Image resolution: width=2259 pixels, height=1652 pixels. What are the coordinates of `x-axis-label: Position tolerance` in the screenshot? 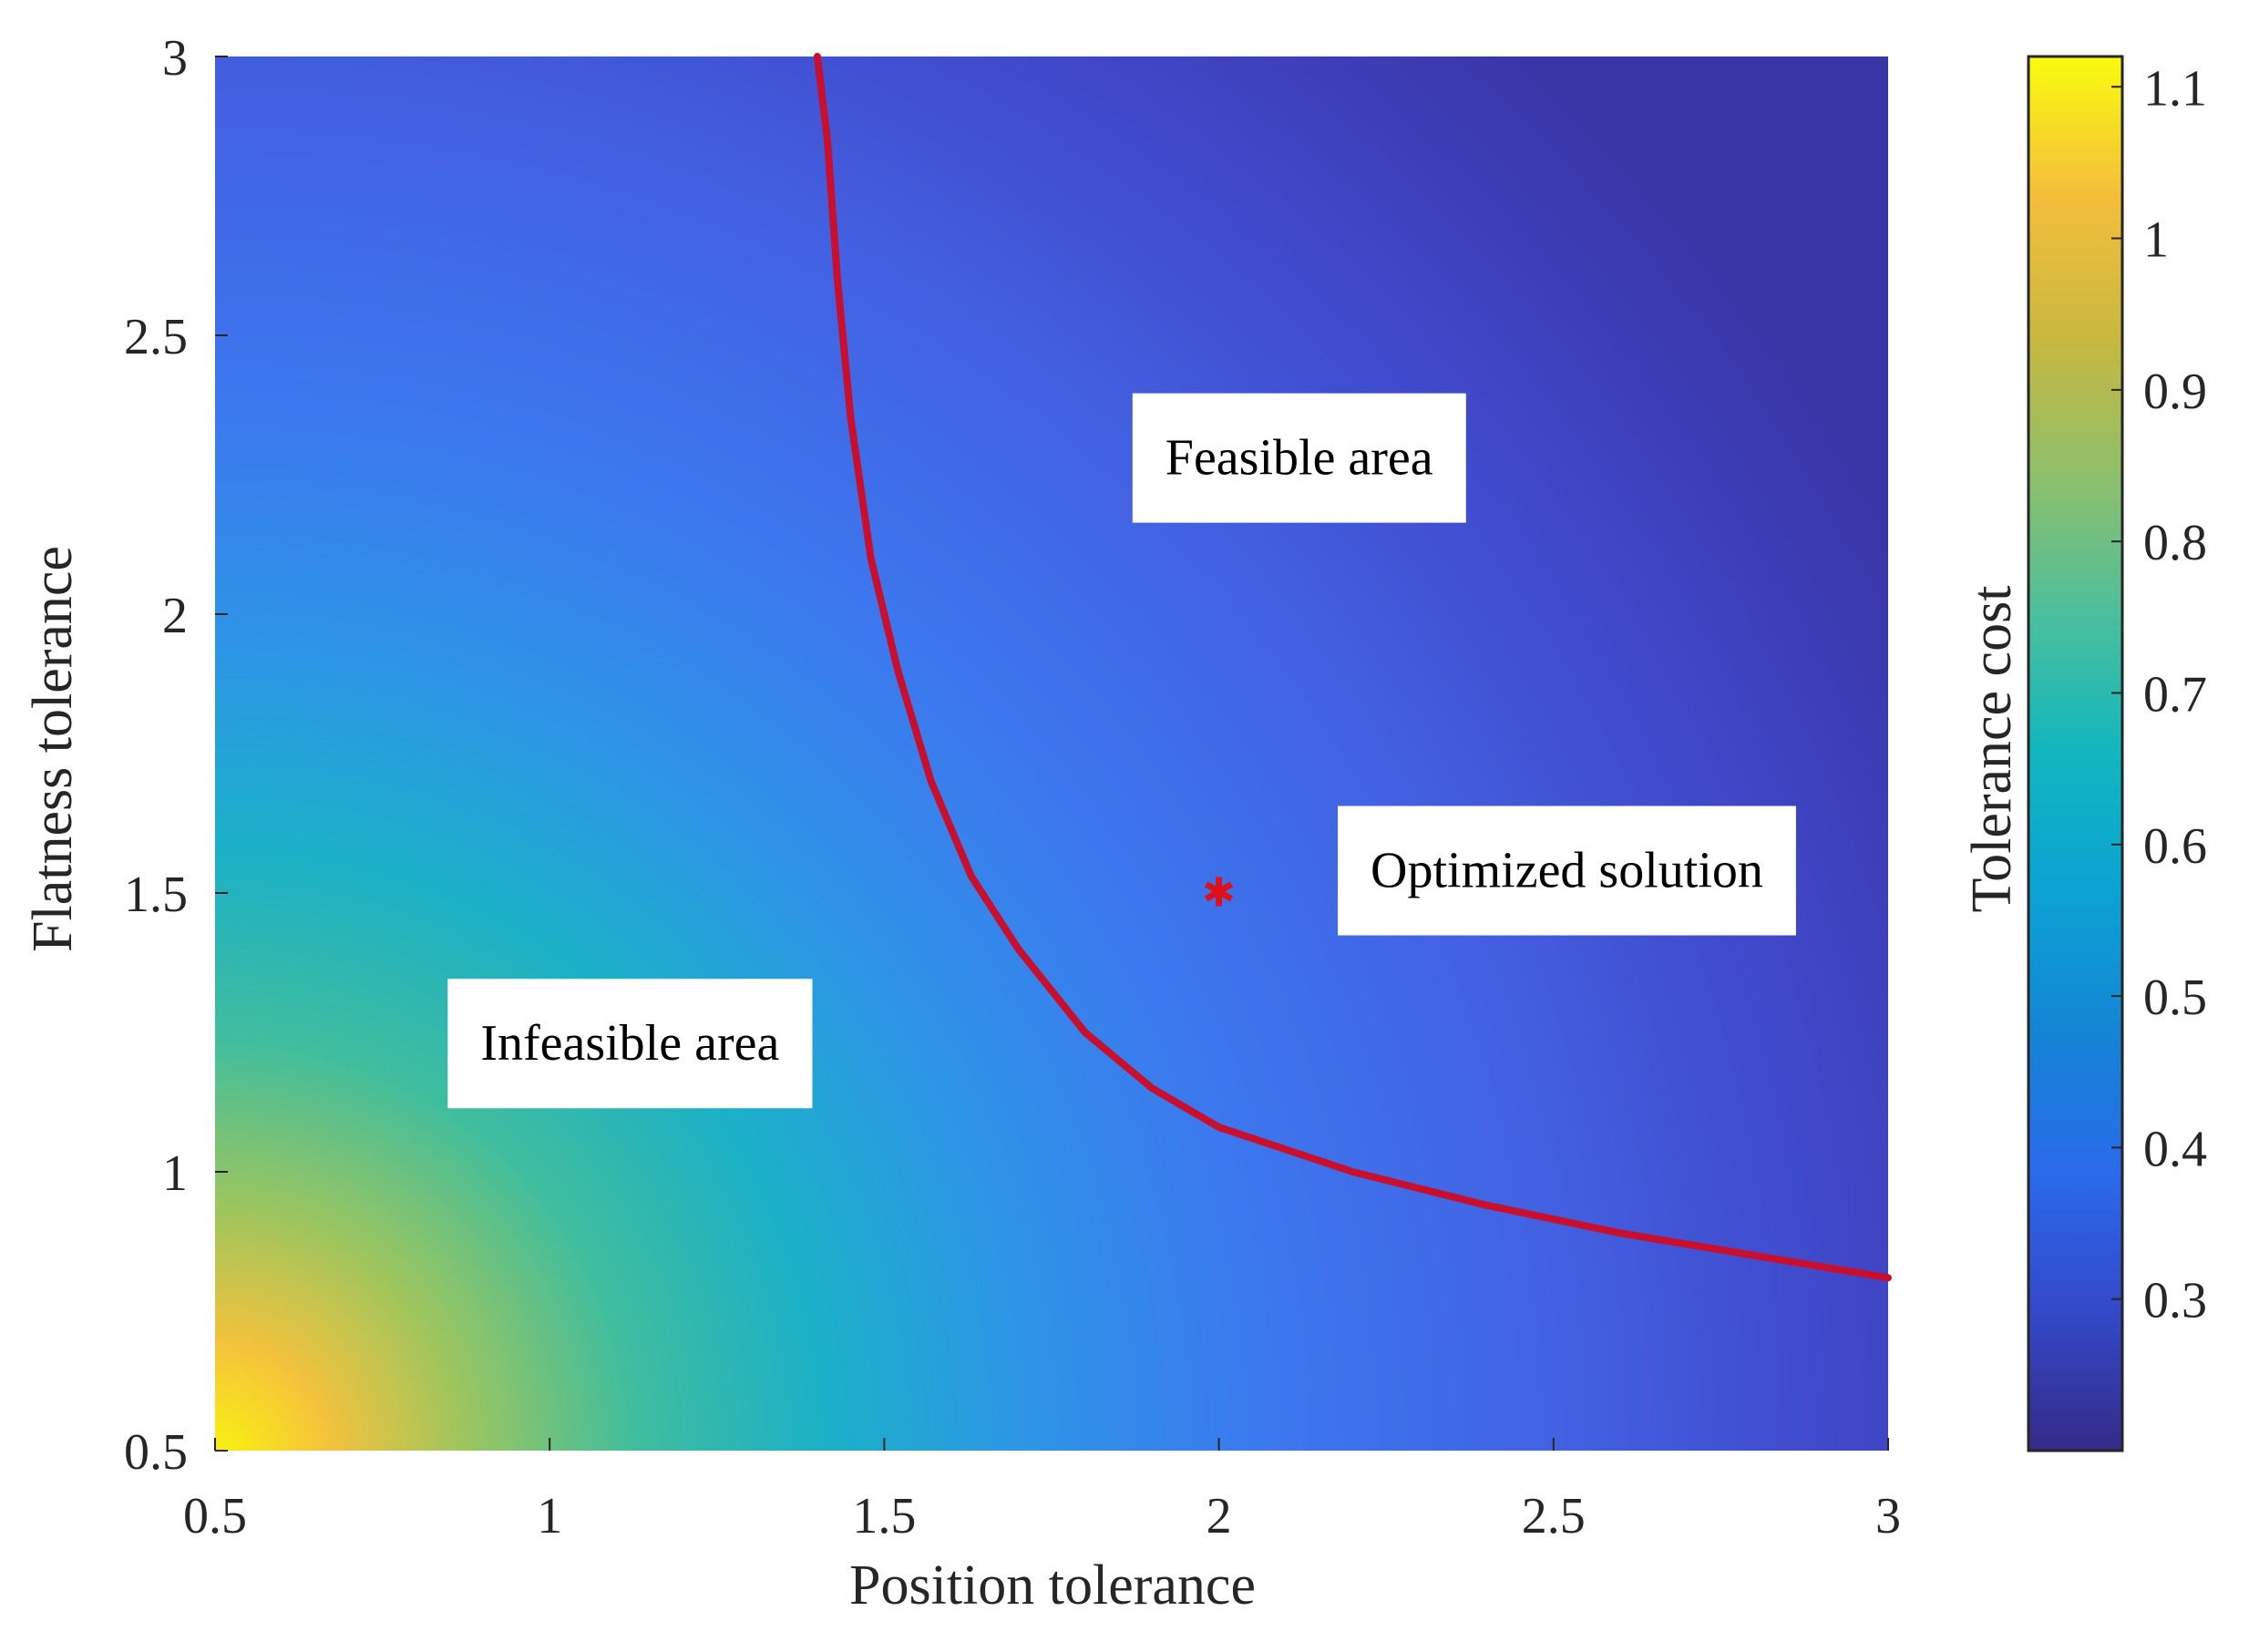 It's located at (1052, 1585).